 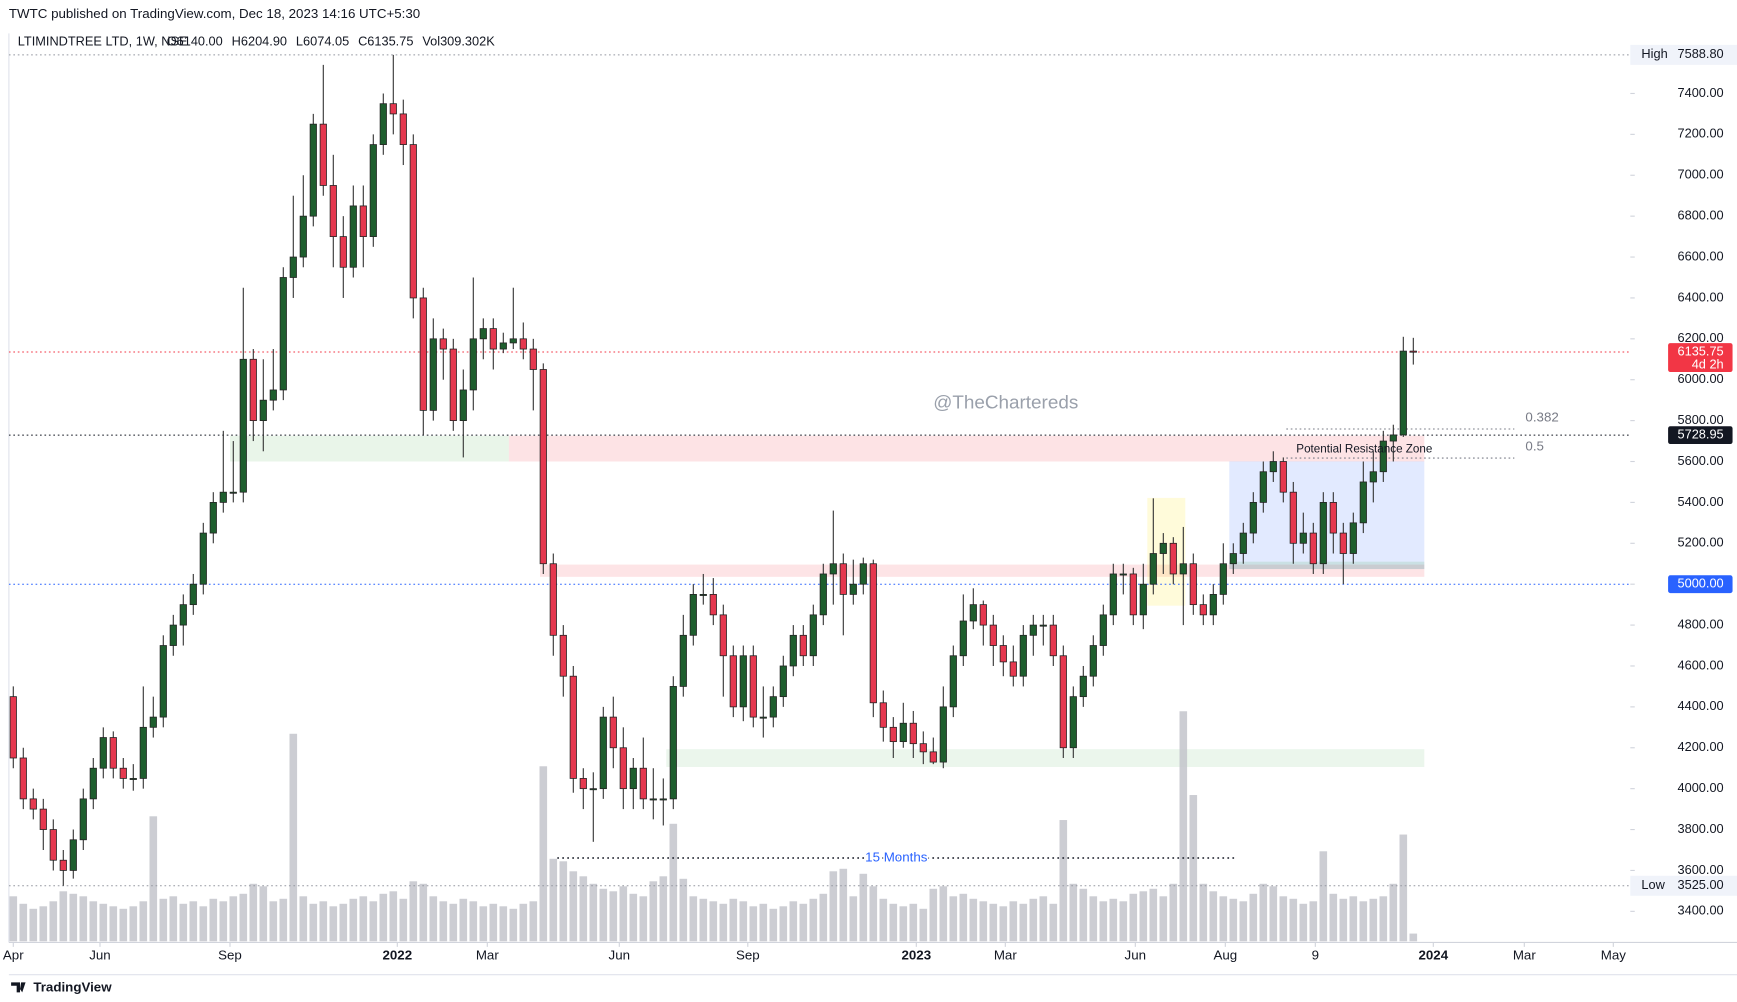 I want to click on y-tick-label: 7000.00, so click(x=1701, y=174).